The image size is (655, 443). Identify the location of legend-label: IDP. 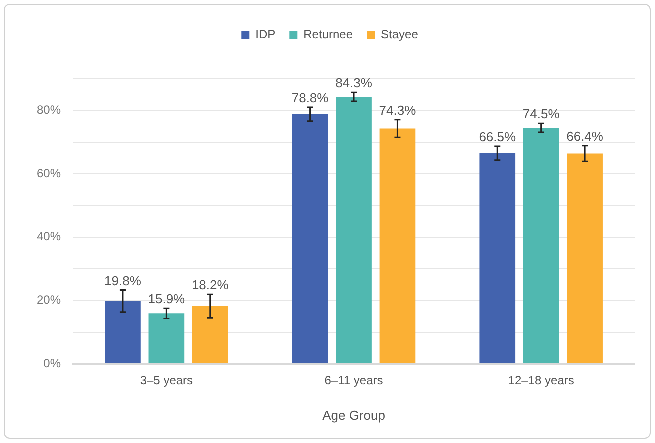
(266, 34).